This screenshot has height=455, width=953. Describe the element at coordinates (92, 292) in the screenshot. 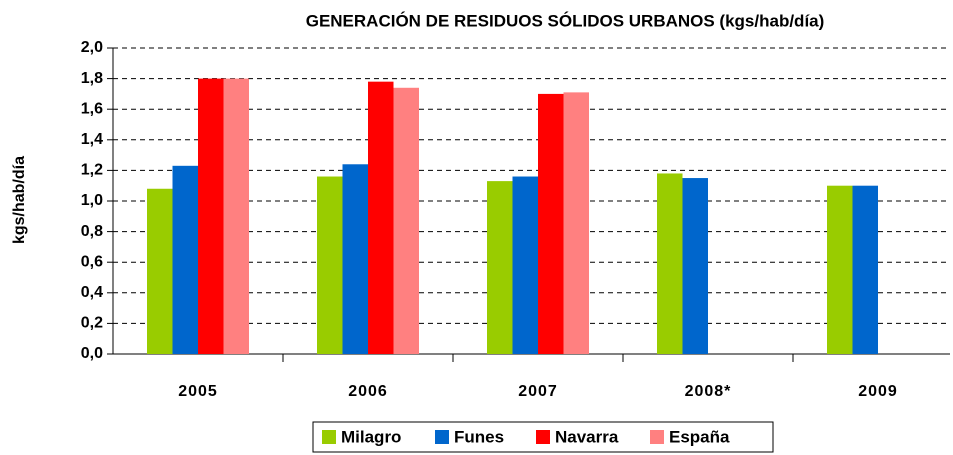

I see `y-tick-label: 0,4` at that location.